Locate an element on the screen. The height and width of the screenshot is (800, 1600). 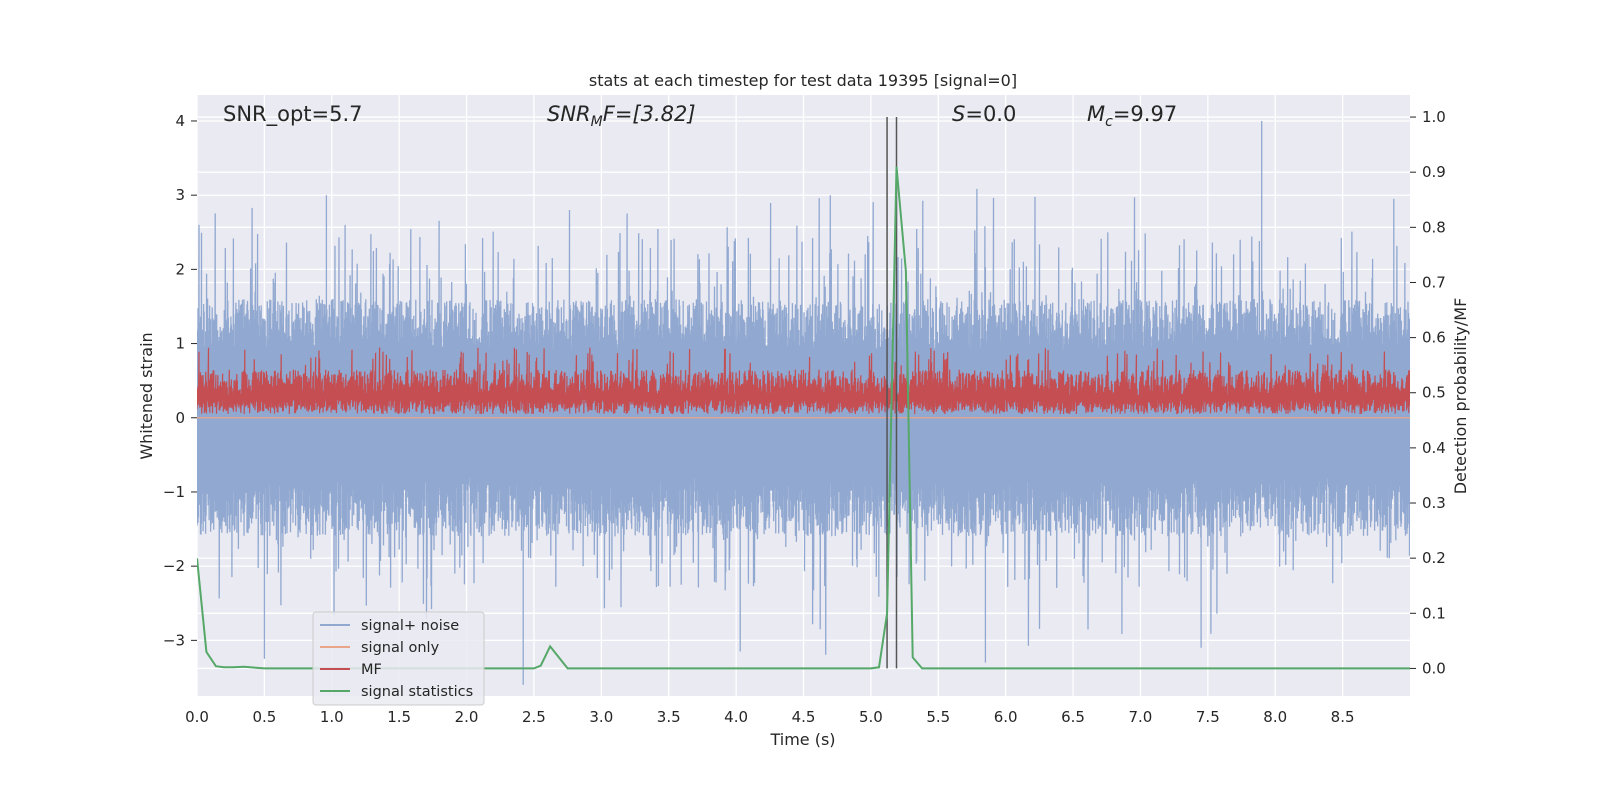
snr-mf-main: SNR is located at coordinates (569, 114).